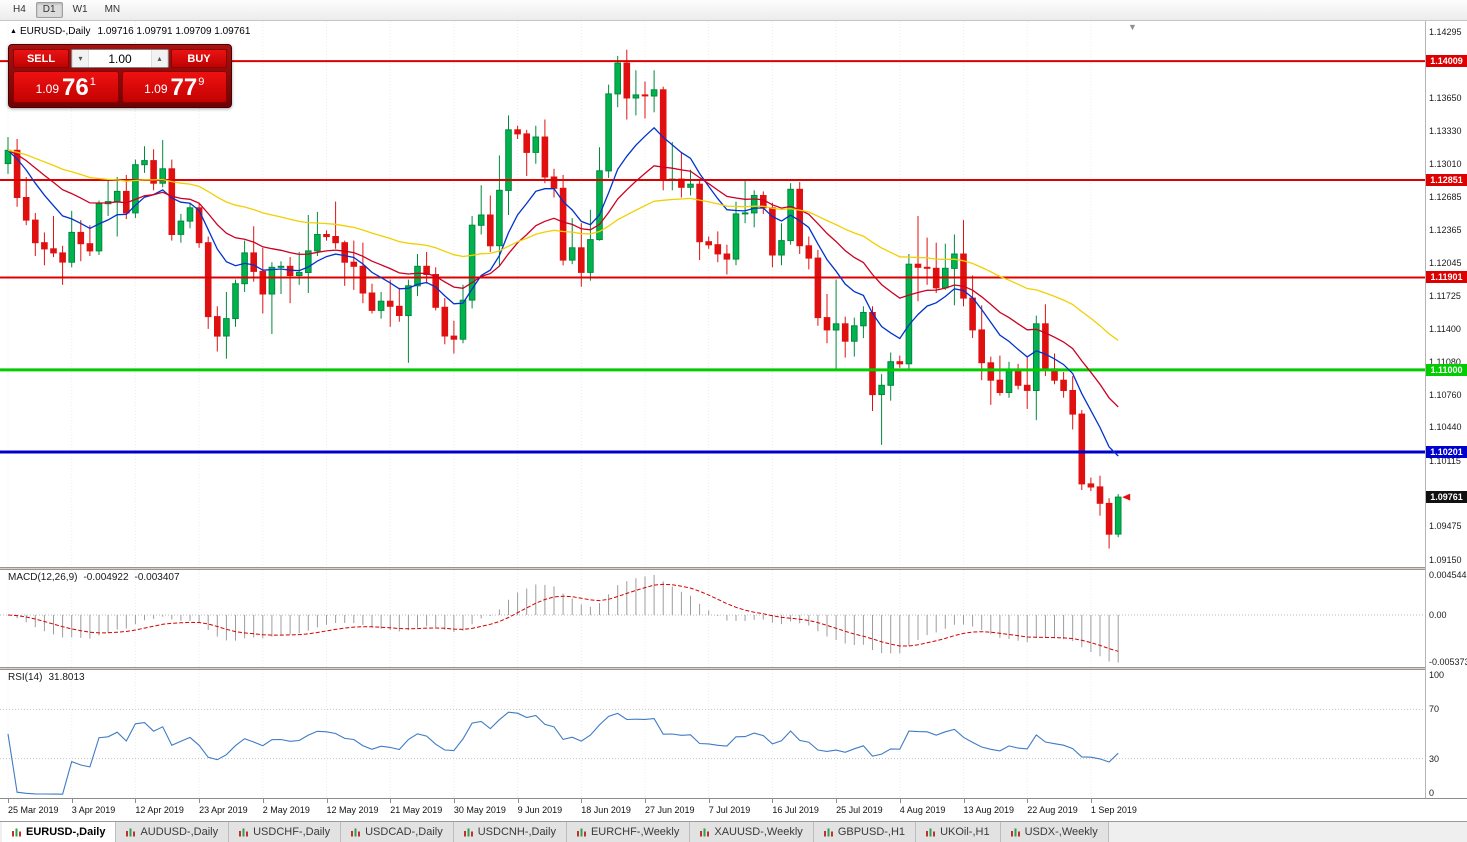 This screenshot has height=842, width=1467. What do you see at coordinates (66, 832) in the screenshot?
I see `chart-tab-label: EURUSD-,Daily` at bounding box center [66, 832].